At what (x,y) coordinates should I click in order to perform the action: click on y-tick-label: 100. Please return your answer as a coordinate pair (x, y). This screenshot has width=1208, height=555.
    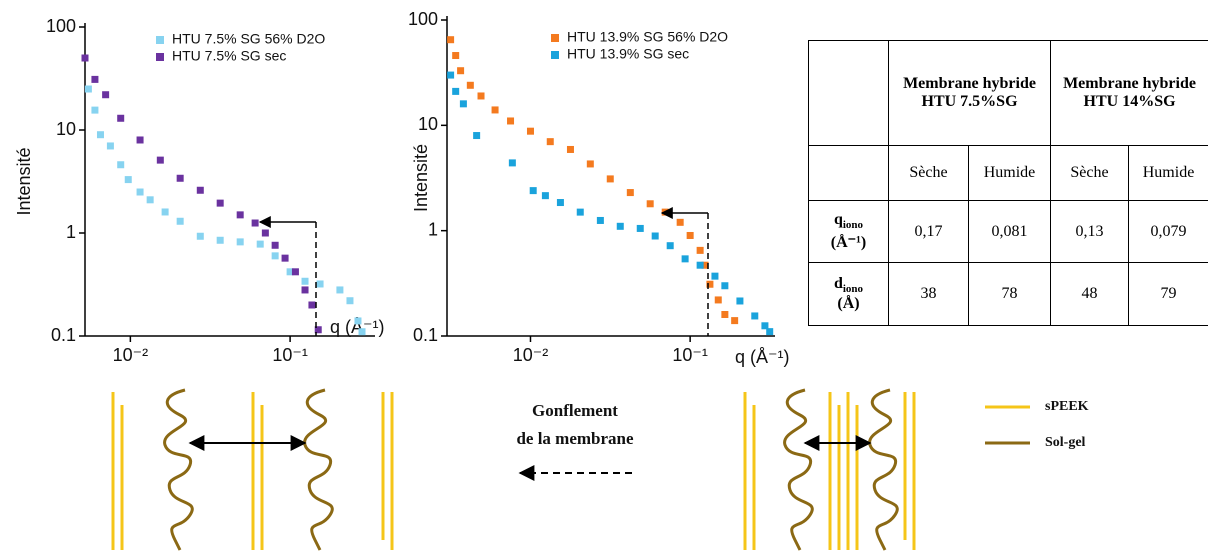
    Looking at the image, I should click on (423, 19).